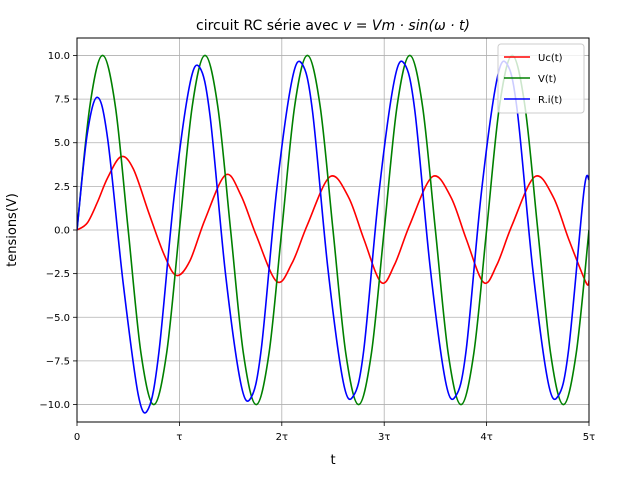  Describe the element at coordinates (179, 437) in the screenshot. I see `x-tick-label: τ` at that location.